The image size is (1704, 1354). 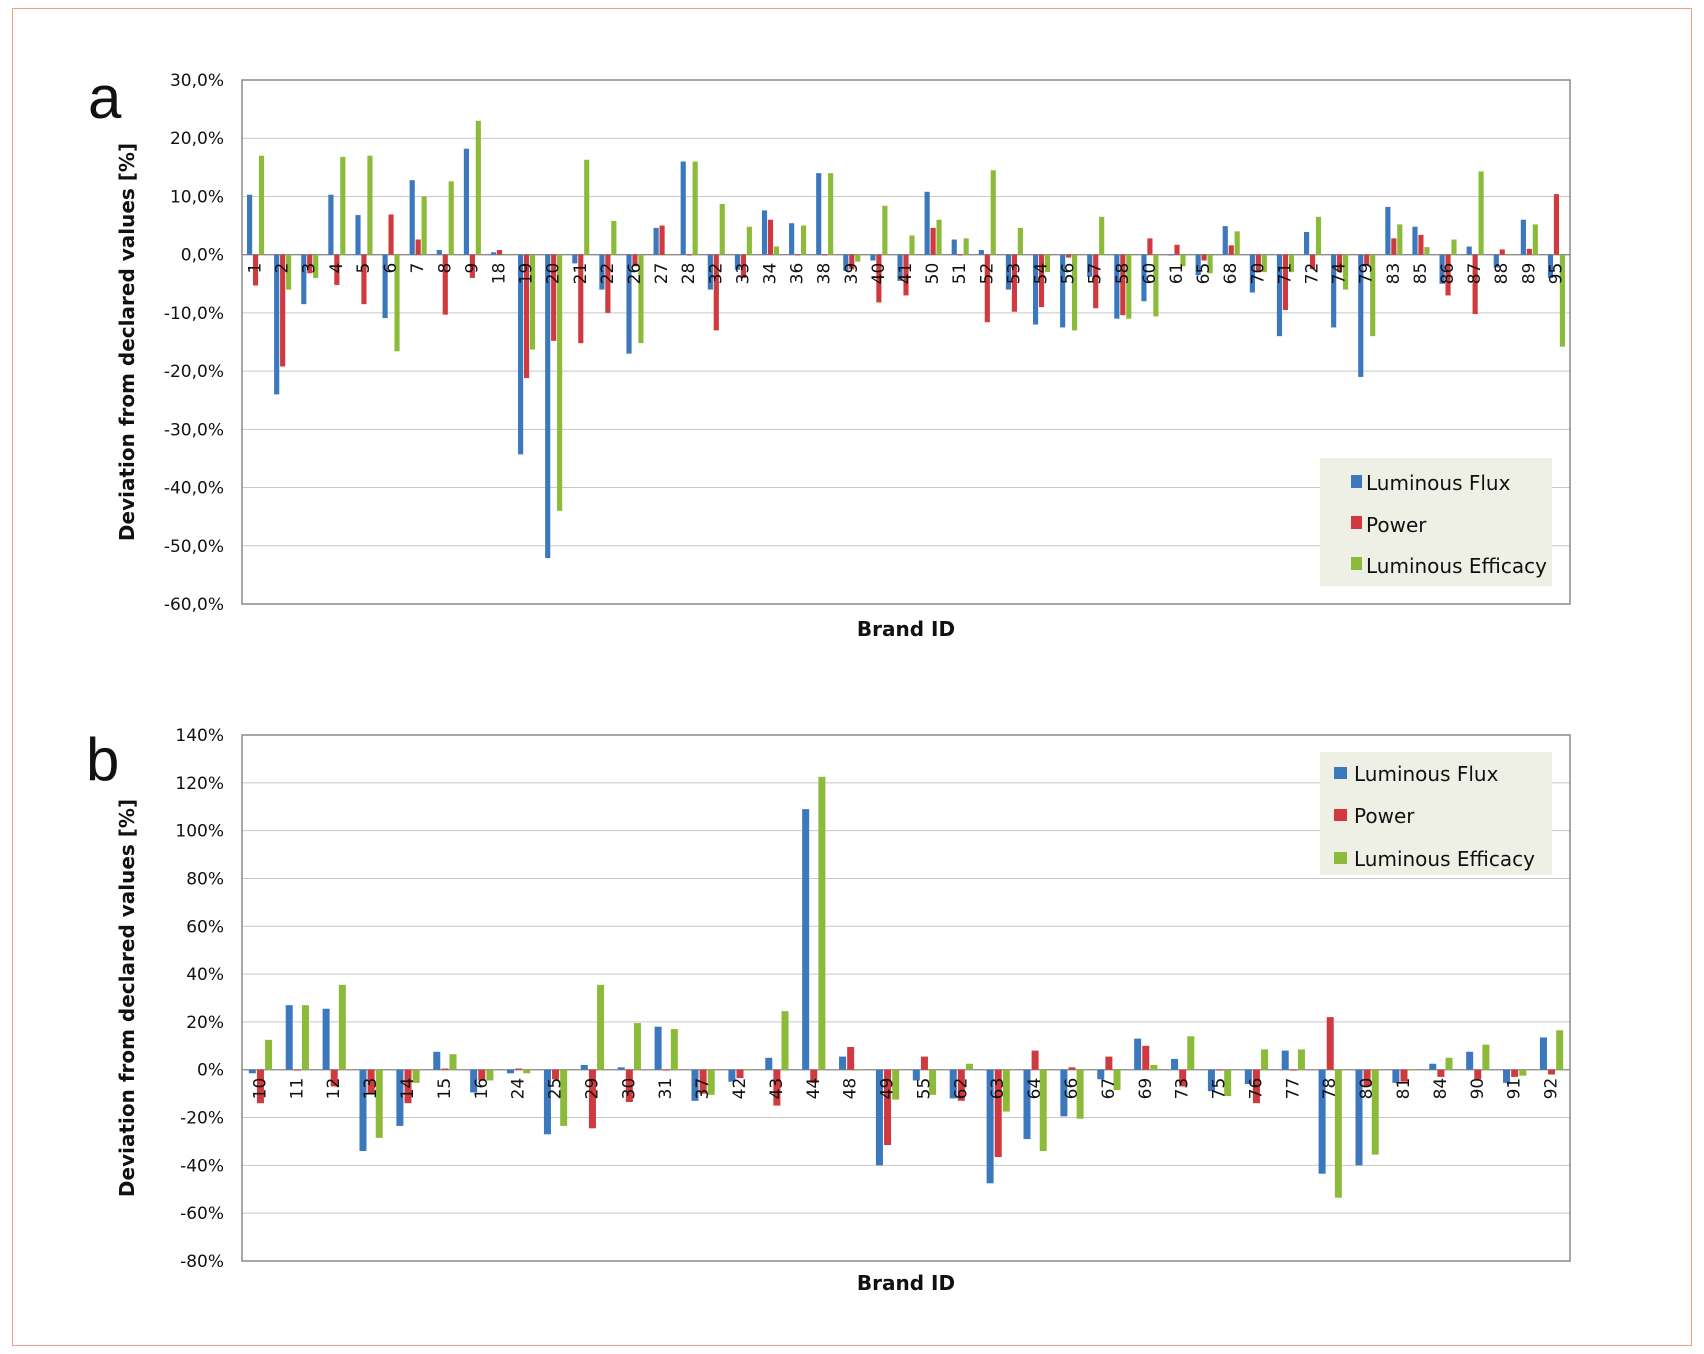 I want to click on x-tick-label-b-81: 81, so click(x=1404, y=1089).